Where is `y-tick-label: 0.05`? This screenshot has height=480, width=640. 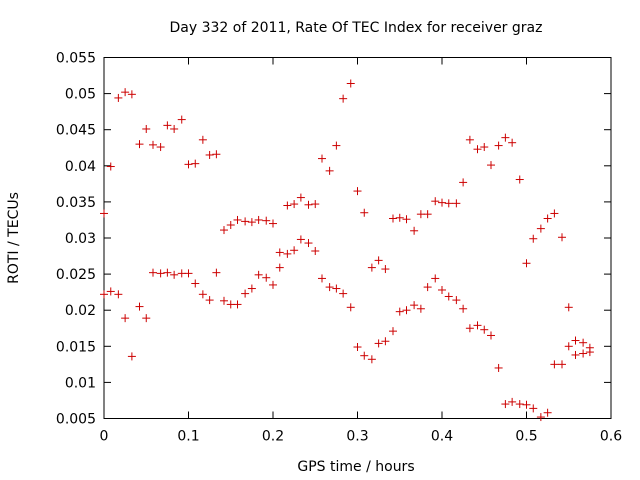 y-tick-label: 0.05 is located at coordinates (80, 95).